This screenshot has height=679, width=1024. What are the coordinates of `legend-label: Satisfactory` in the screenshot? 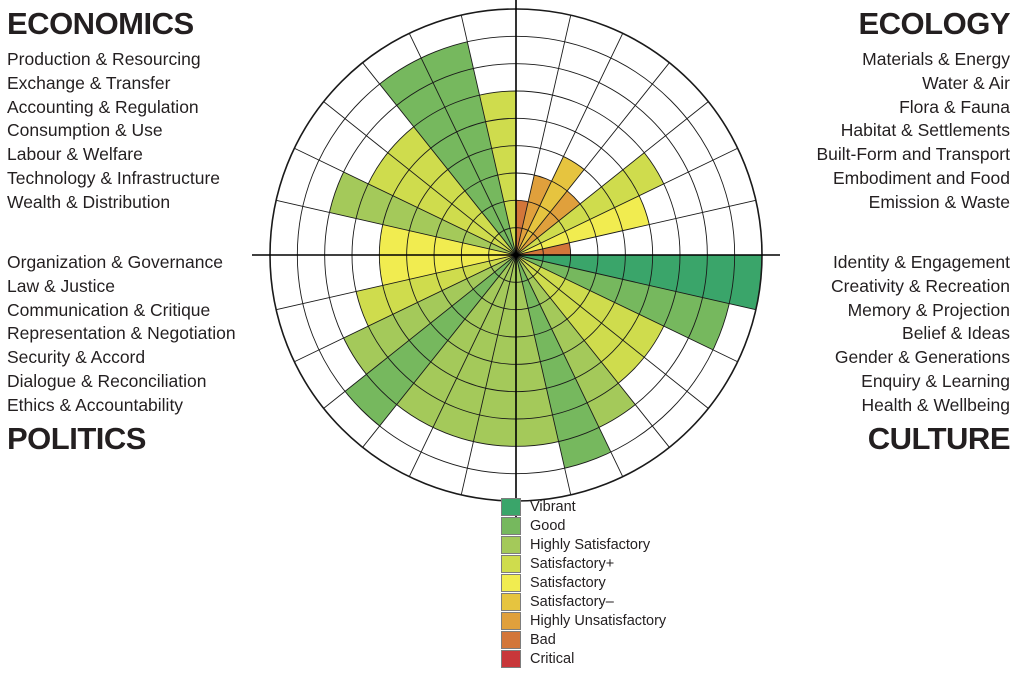 It's located at (568, 582).